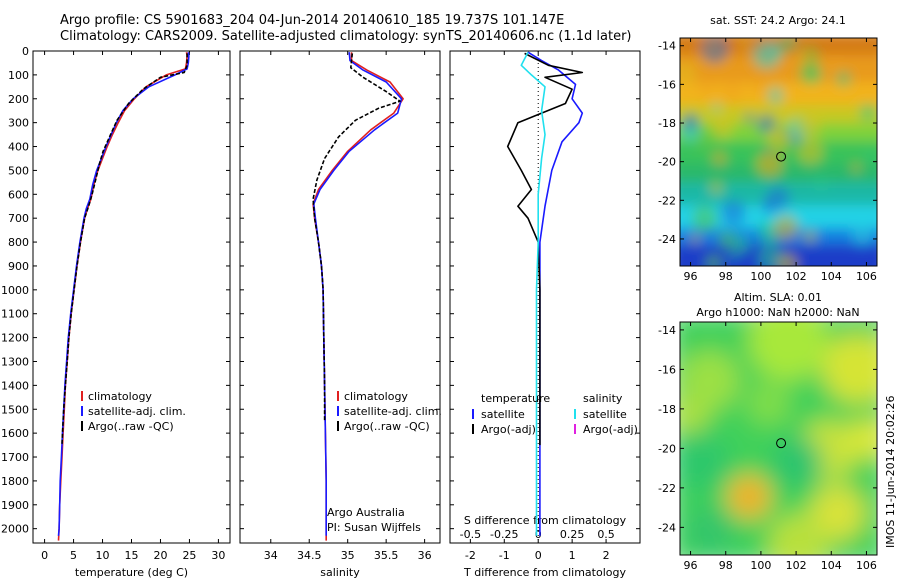 The width and height of the screenshot is (900, 580). I want to click on y-tick-label: 900, so click(18, 266).